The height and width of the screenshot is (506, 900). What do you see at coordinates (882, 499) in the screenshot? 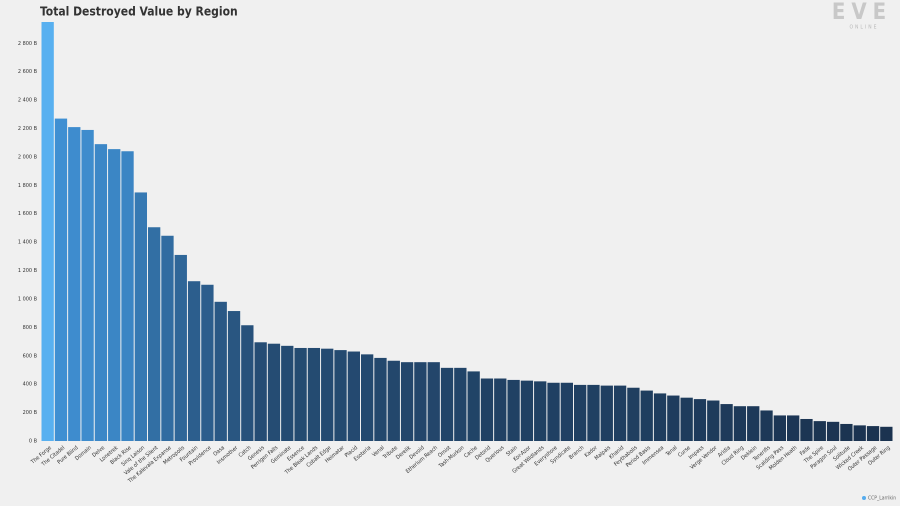
I see `credit: CCP_Larrikin` at bounding box center [882, 499].